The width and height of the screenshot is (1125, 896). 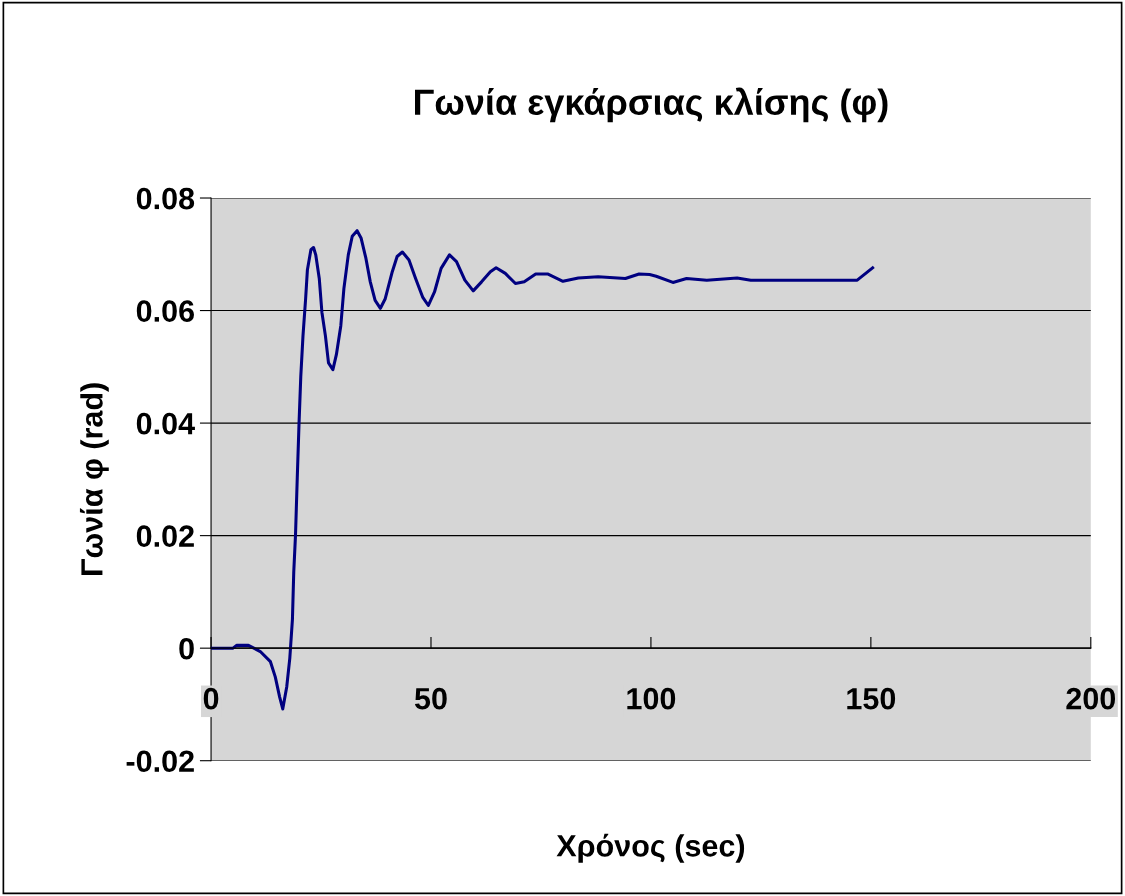 What do you see at coordinates (651, 105) in the screenshot?
I see `chart-title: Γωνία εγκάρσιας κλίσης (φ)` at bounding box center [651, 105].